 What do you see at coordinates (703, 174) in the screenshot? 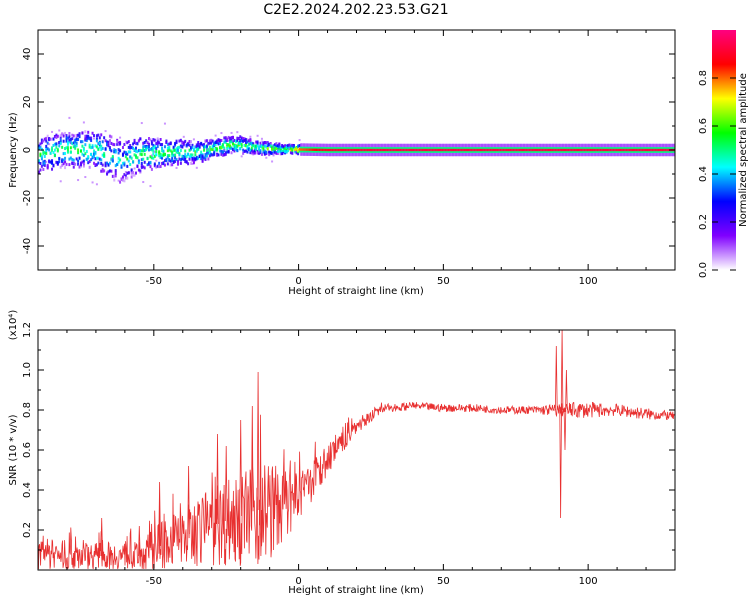
I see `colorbar-tick-label: 0.4` at bounding box center [703, 174].